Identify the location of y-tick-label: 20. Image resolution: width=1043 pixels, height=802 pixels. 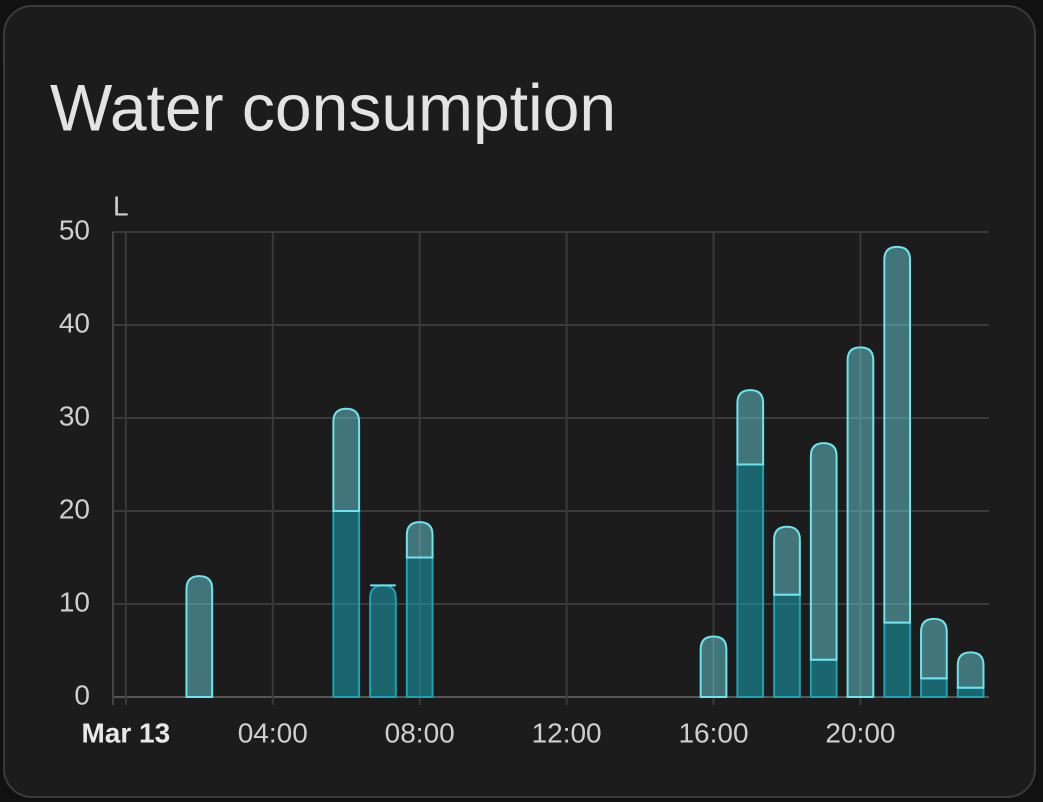
(74, 508).